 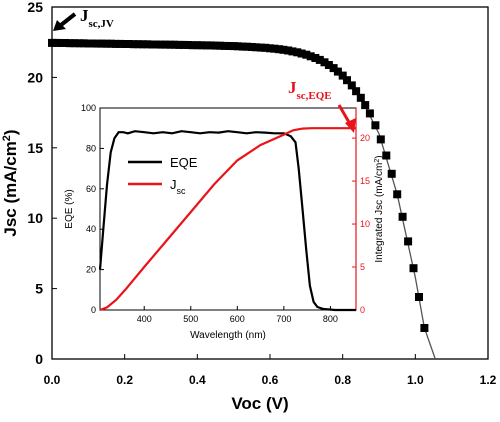 What do you see at coordinates (237, 319) in the screenshot?
I see `inset-x-tick-label: 600` at bounding box center [237, 319].